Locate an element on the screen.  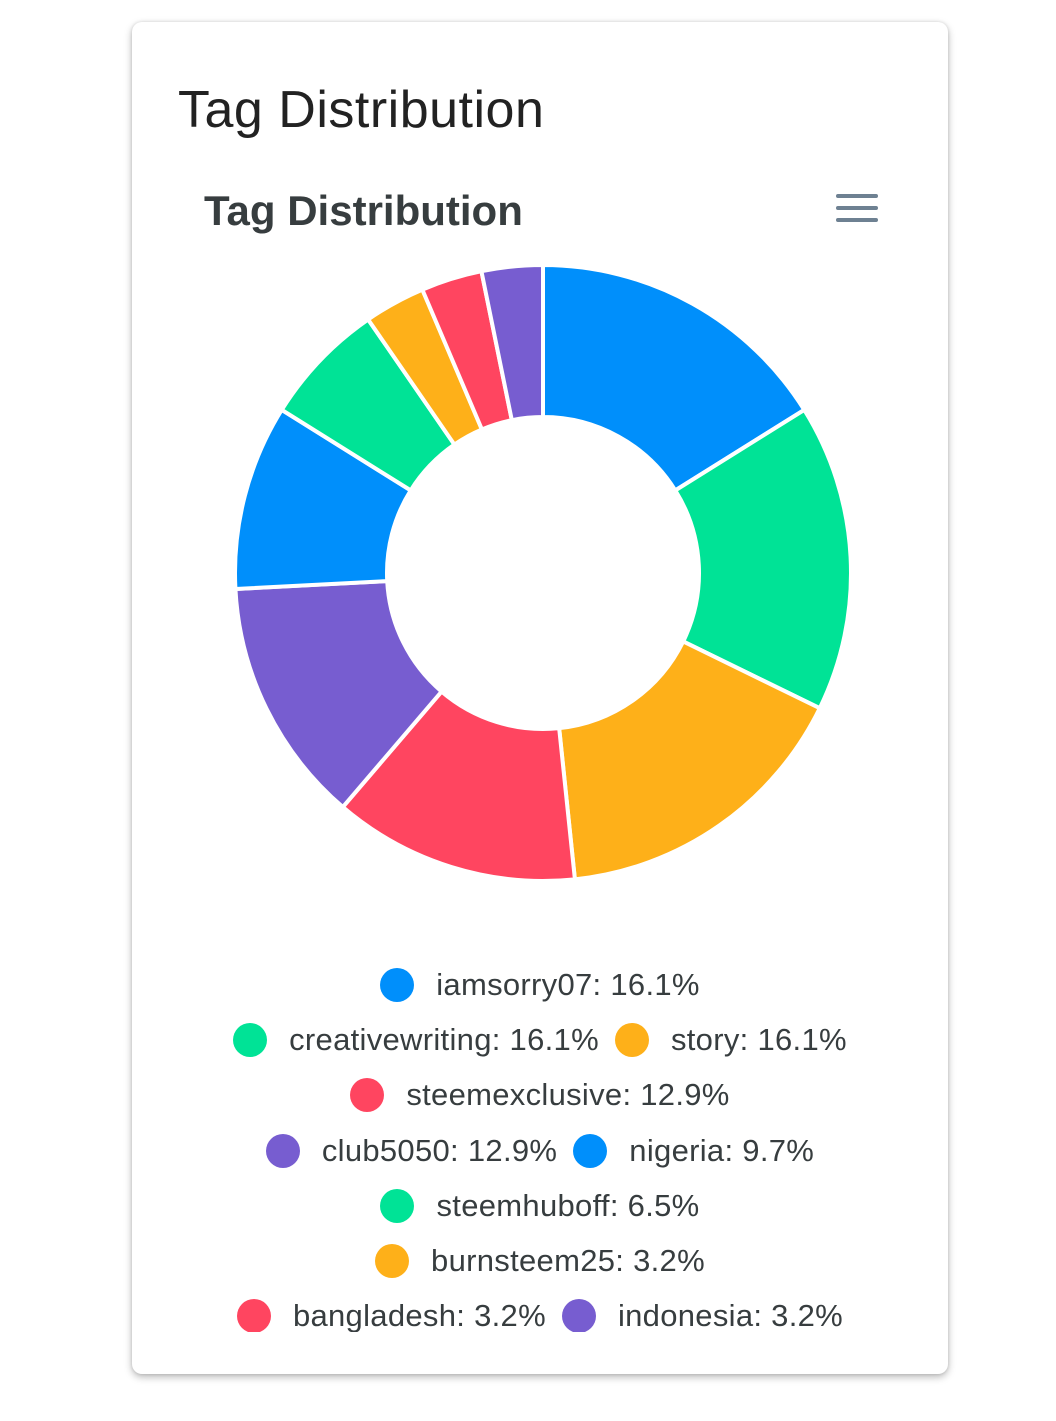
legend-item-steemhuboff: steemhuboff: 6.5% is located at coordinates (539, 1206).